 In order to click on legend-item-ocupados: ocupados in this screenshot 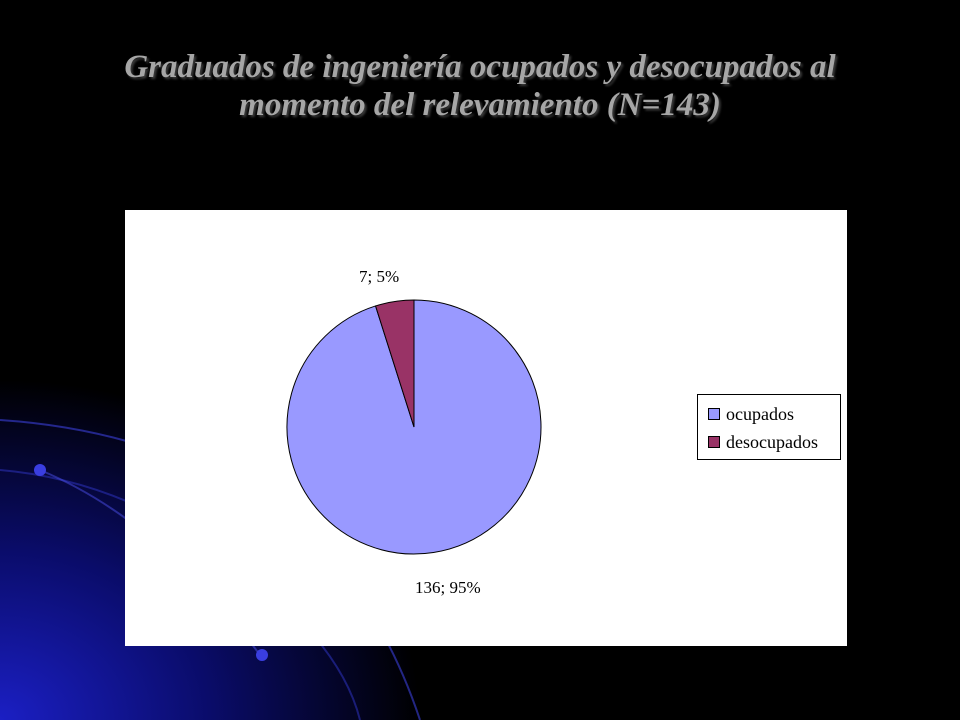, I will do `click(751, 414)`.